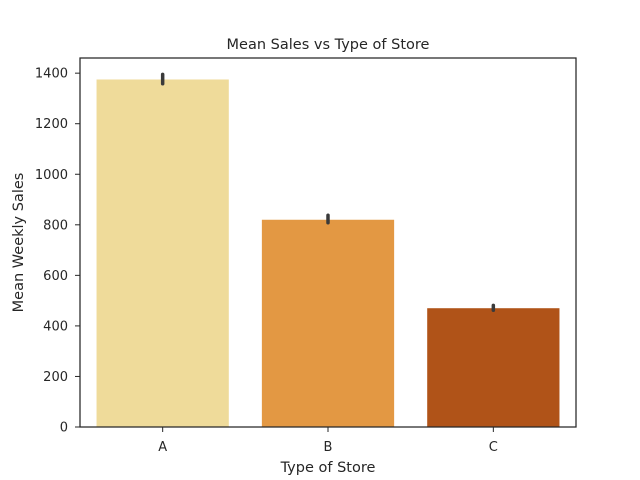 This screenshot has height=480, width=640. I want to click on y-tick-label: 400, so click(55, 326).